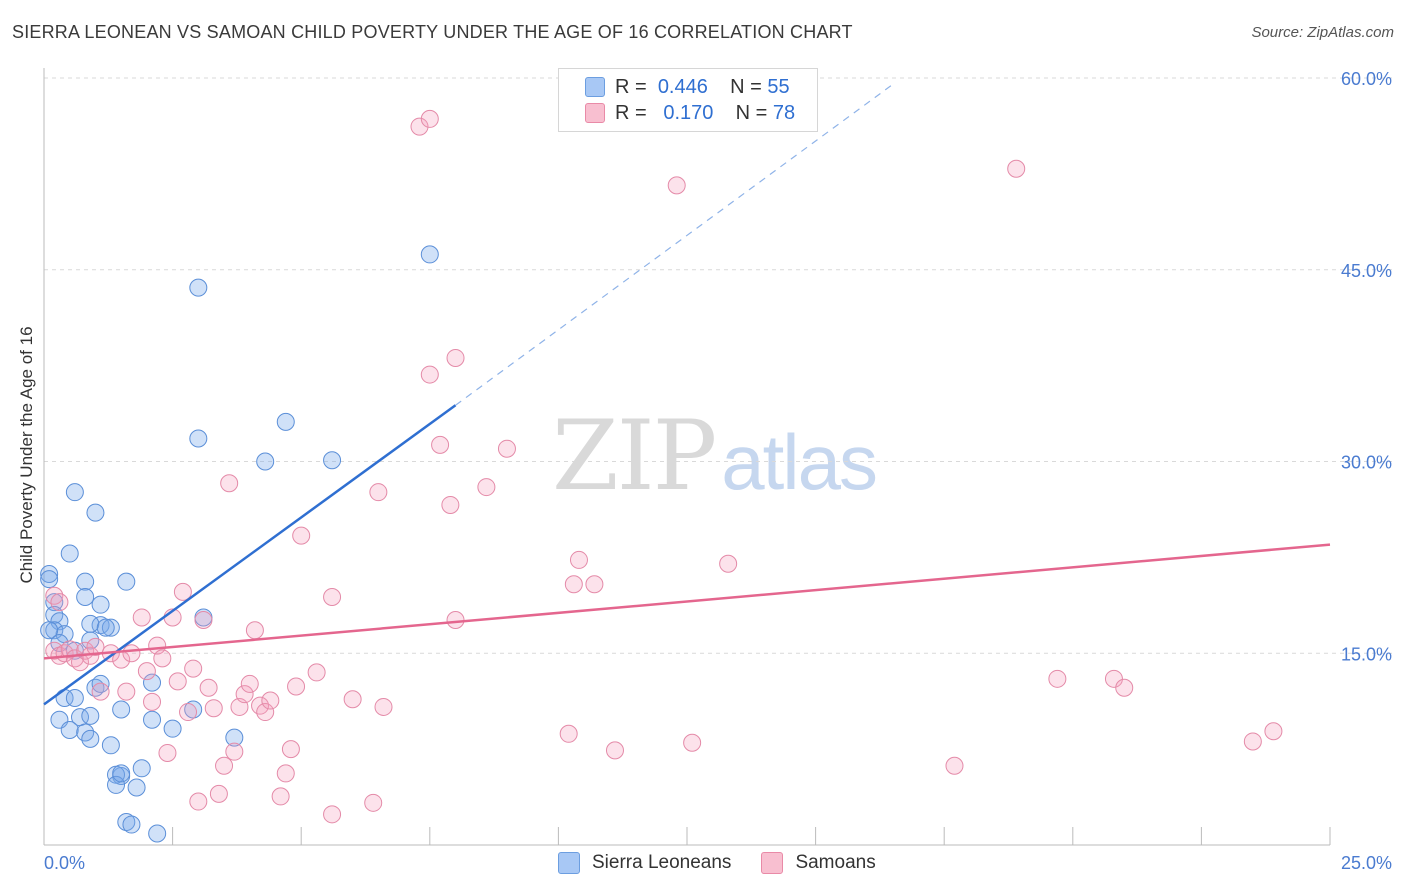 This screenshot has width=1406, height=892. I want to click on bottom-legend-swatch-pink, so click(772, 863).